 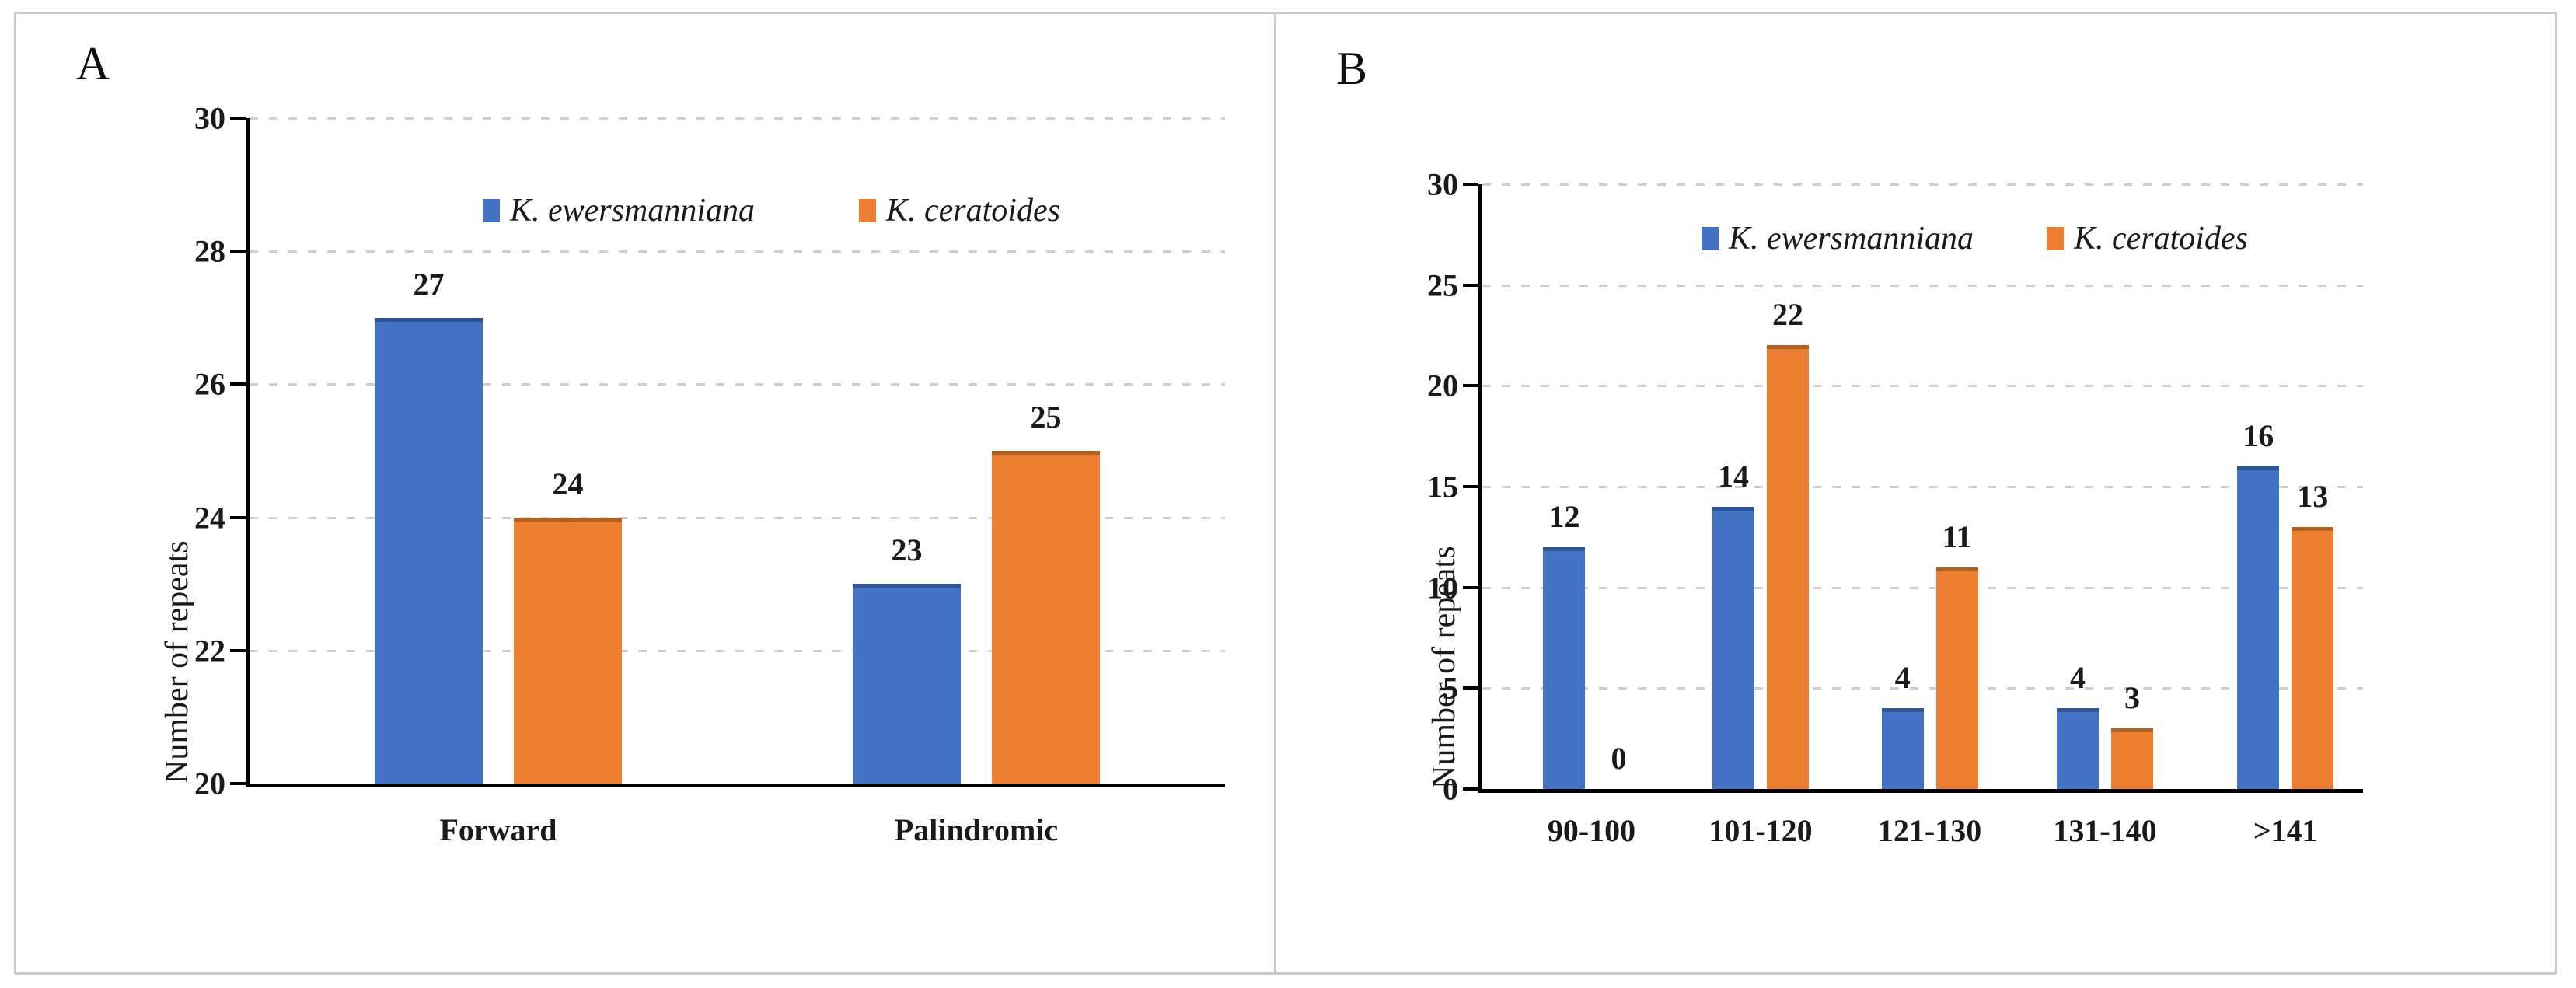 What do you see at coordinates (2258, 436) in the screenshot?
I see `bar-value-label: 16` at bounding box center [2258, 436].